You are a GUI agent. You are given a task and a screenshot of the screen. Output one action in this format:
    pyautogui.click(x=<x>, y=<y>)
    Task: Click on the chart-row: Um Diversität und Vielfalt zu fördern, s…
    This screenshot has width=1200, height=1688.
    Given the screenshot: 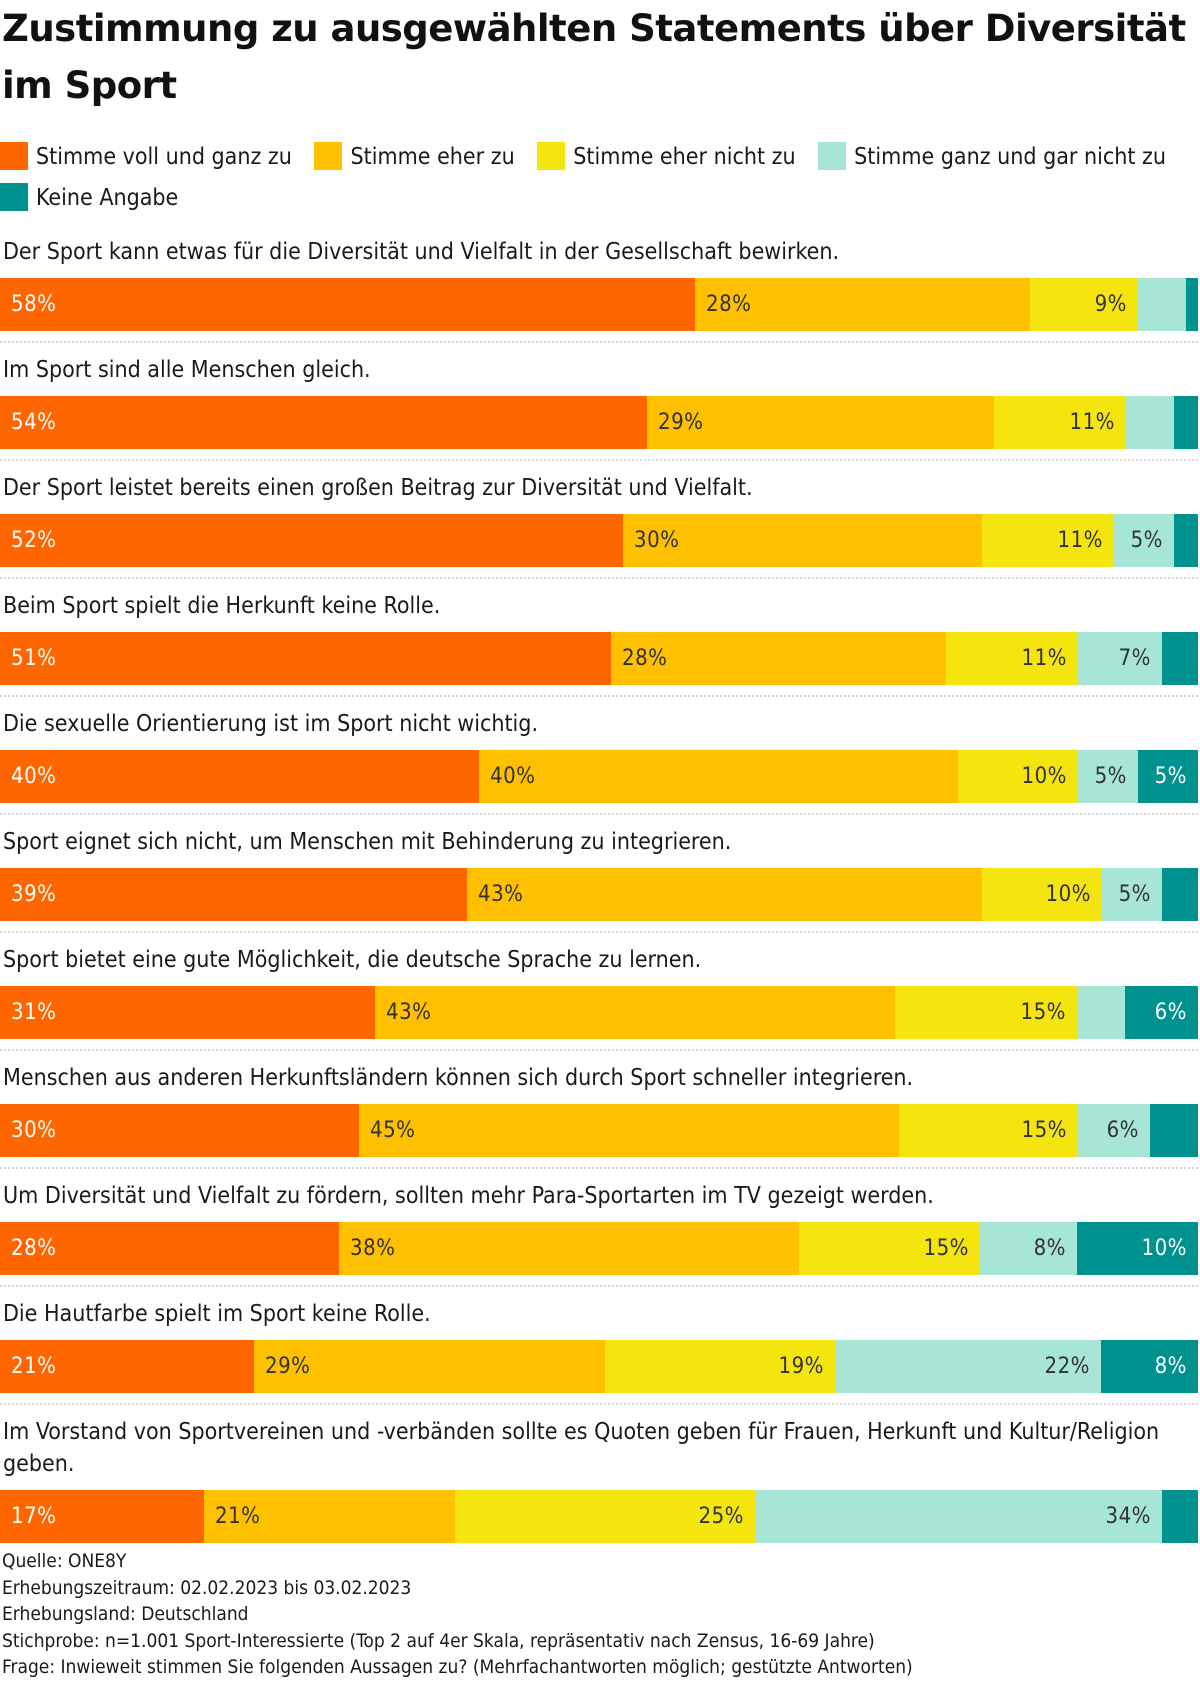 What is the action you would take?
    pyautogui.click(x=599, y=1233)
    